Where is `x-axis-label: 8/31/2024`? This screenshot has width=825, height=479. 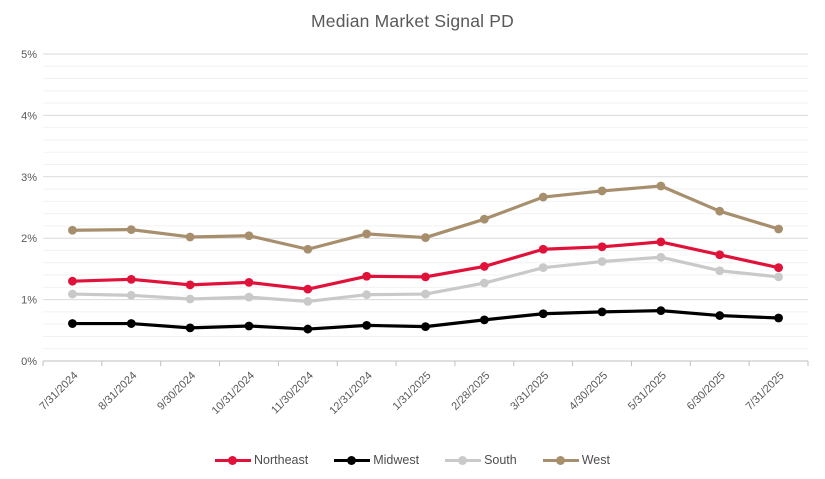
x-axis-label: 8/31/2024 is located at coordinates (117, 391).